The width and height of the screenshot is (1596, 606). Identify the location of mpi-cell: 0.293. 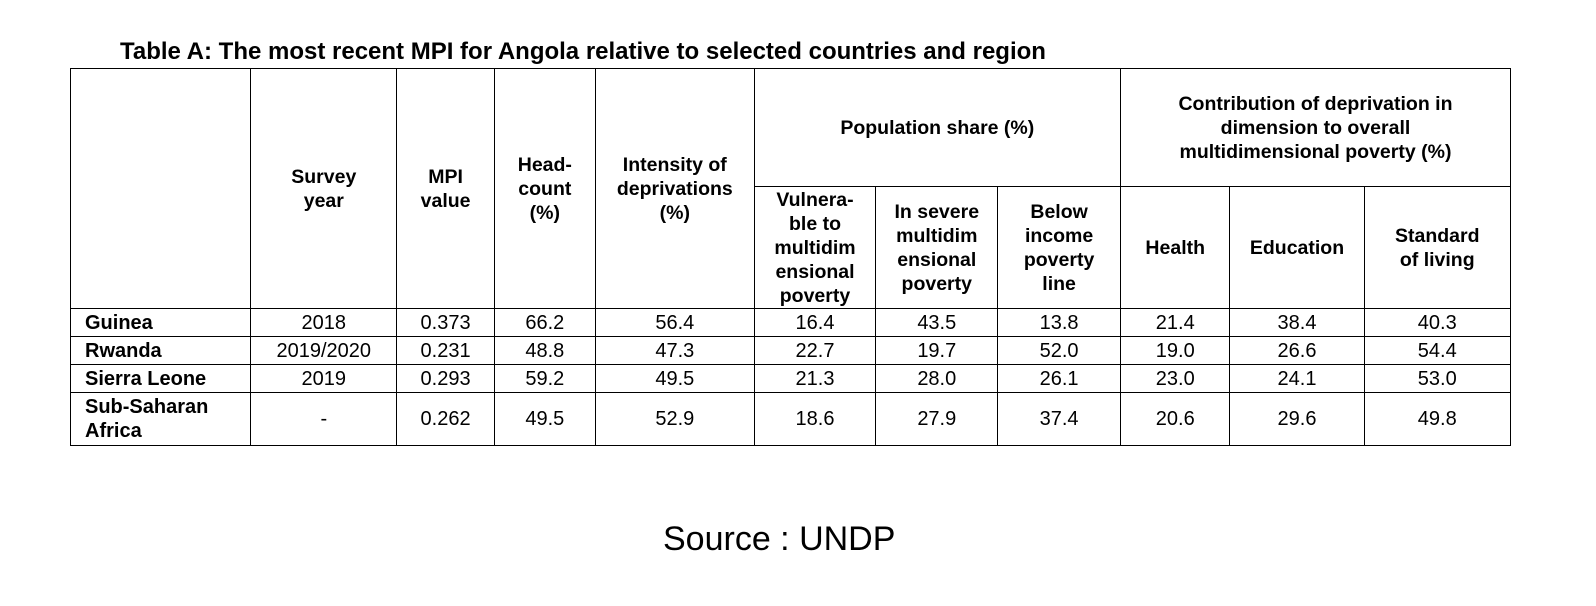
(445, 378).